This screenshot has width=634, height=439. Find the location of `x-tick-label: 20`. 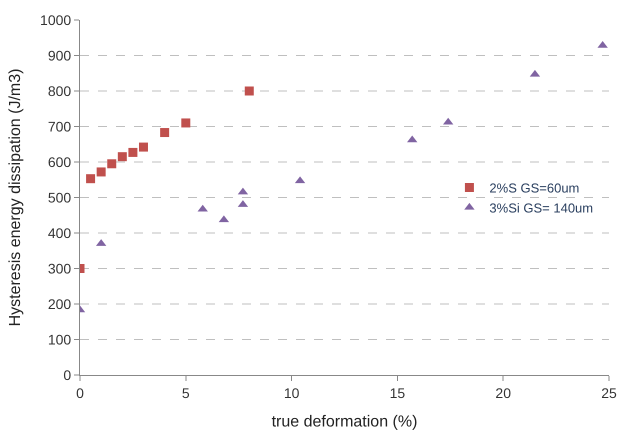

x-tick-label: 20 is located at coordinates (503, 392).